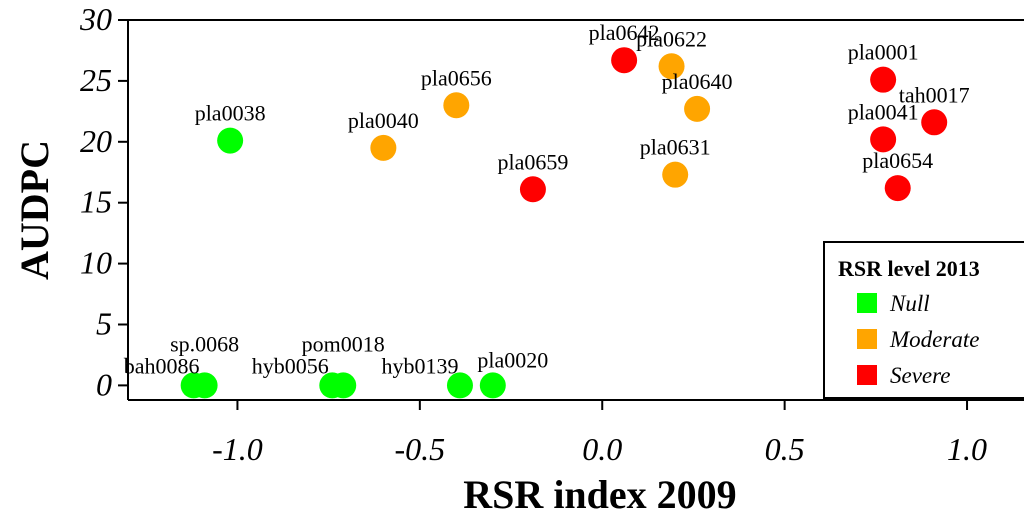 The height and width of the screenshot is (512, 1024). I want to click on point-label: pla0041, so click(883, 111).